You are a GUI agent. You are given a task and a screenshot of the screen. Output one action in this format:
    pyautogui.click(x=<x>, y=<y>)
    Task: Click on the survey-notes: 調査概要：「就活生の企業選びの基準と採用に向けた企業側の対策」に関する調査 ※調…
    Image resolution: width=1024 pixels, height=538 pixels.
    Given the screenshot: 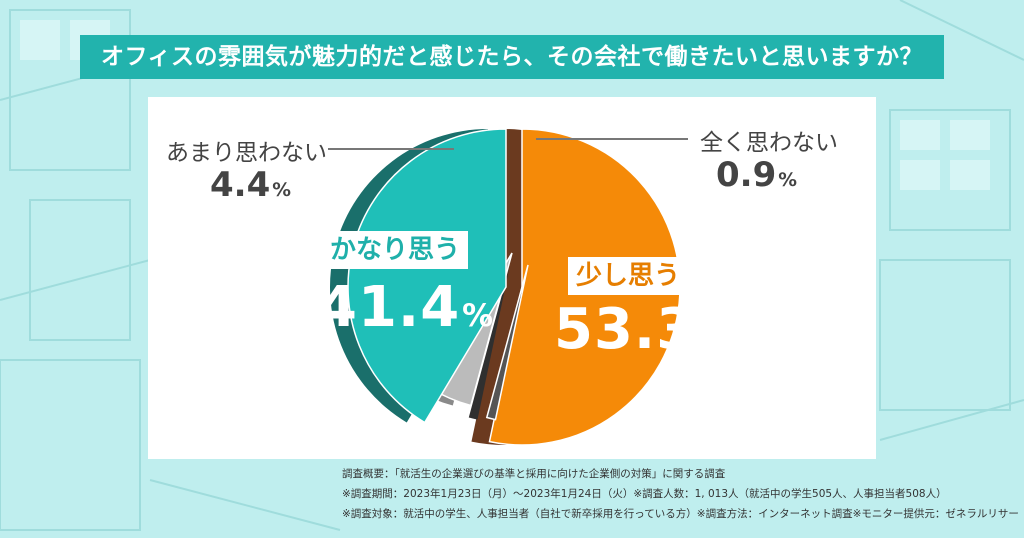 What is the action you would take?
    pyautogui.click(x=680, y=494)
    